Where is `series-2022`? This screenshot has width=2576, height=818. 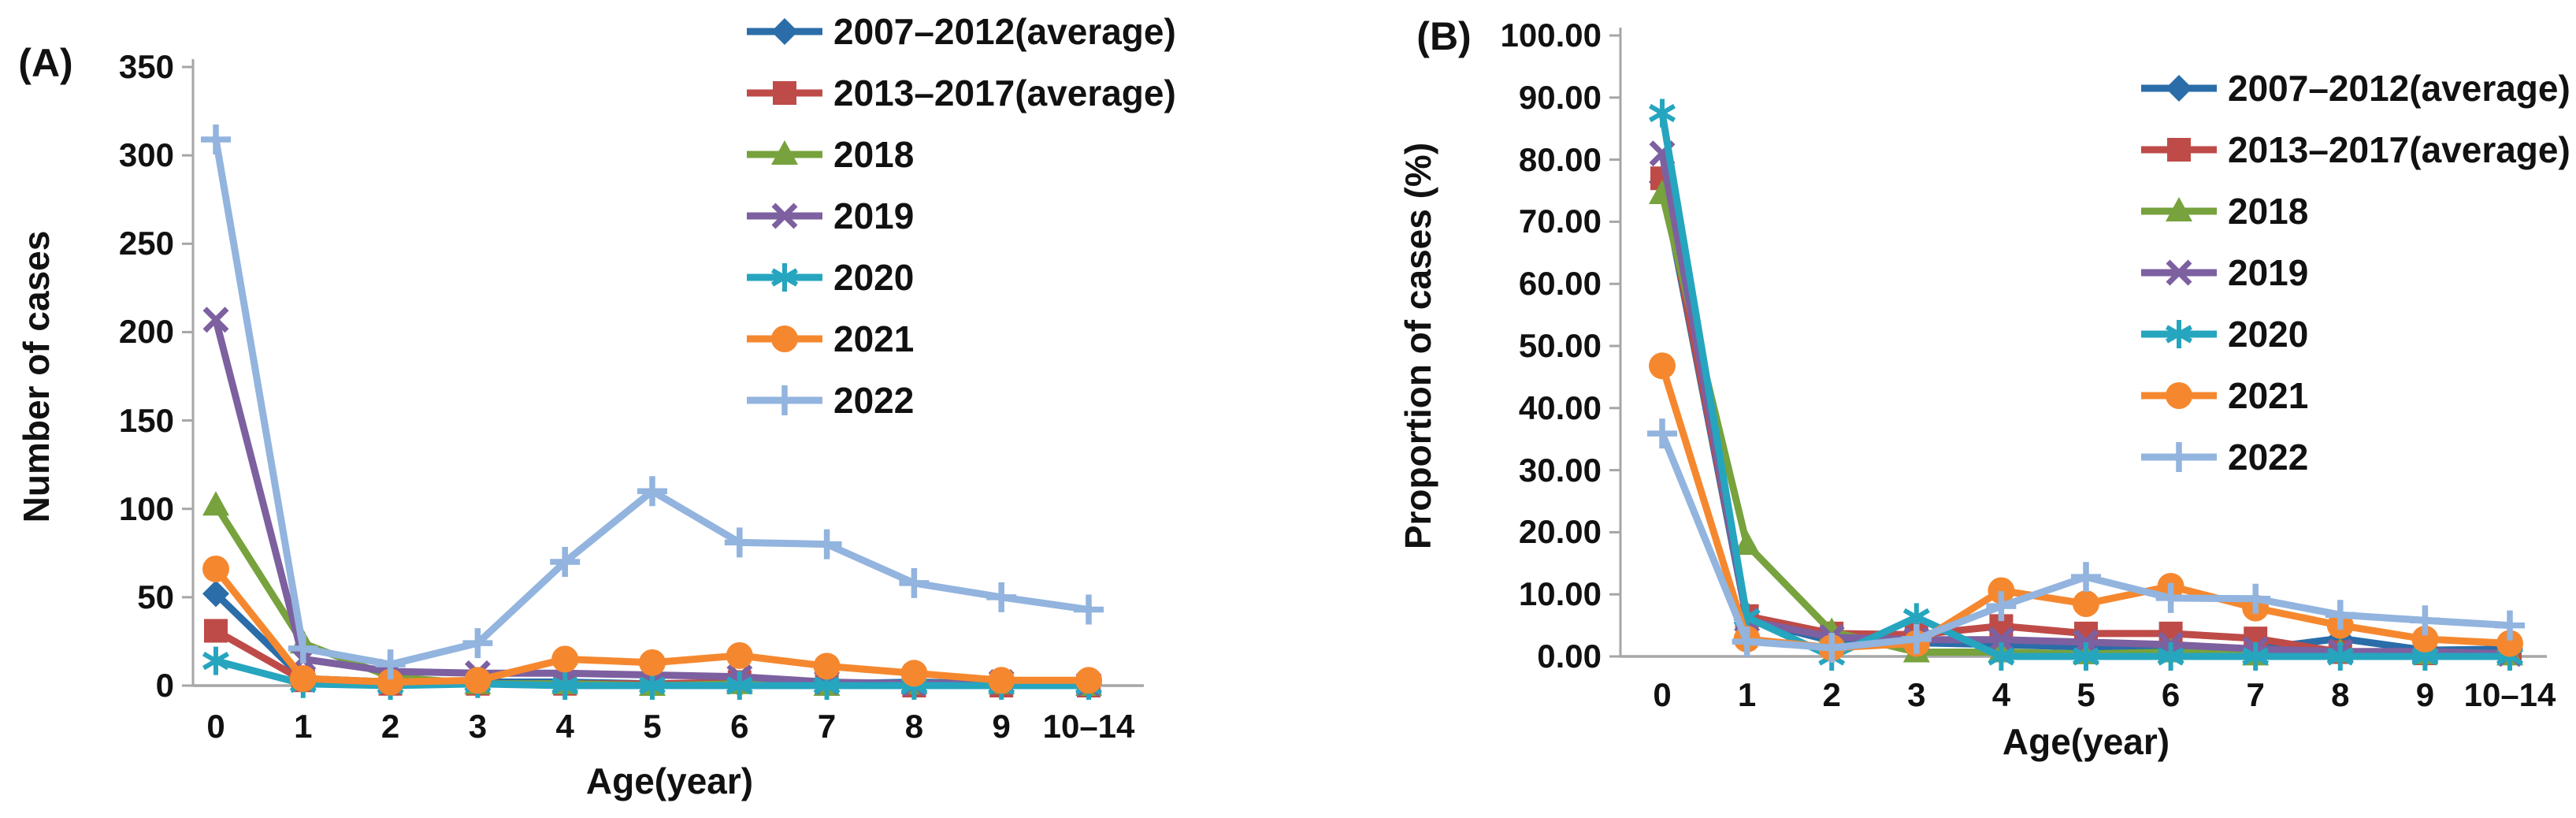 series-2022 is located at coordinates (2086, 540).